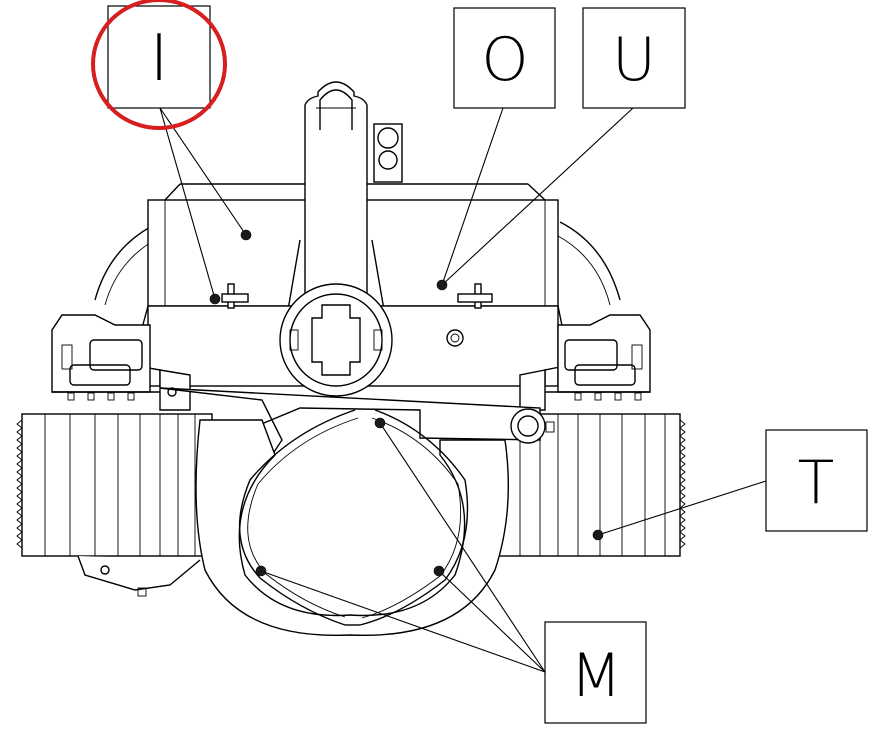 The image size is (876, 731). What do you see at coordinates (442, 285) in the screenshot?
I see `callout-dot-ou` at bounding box center [442, 285].